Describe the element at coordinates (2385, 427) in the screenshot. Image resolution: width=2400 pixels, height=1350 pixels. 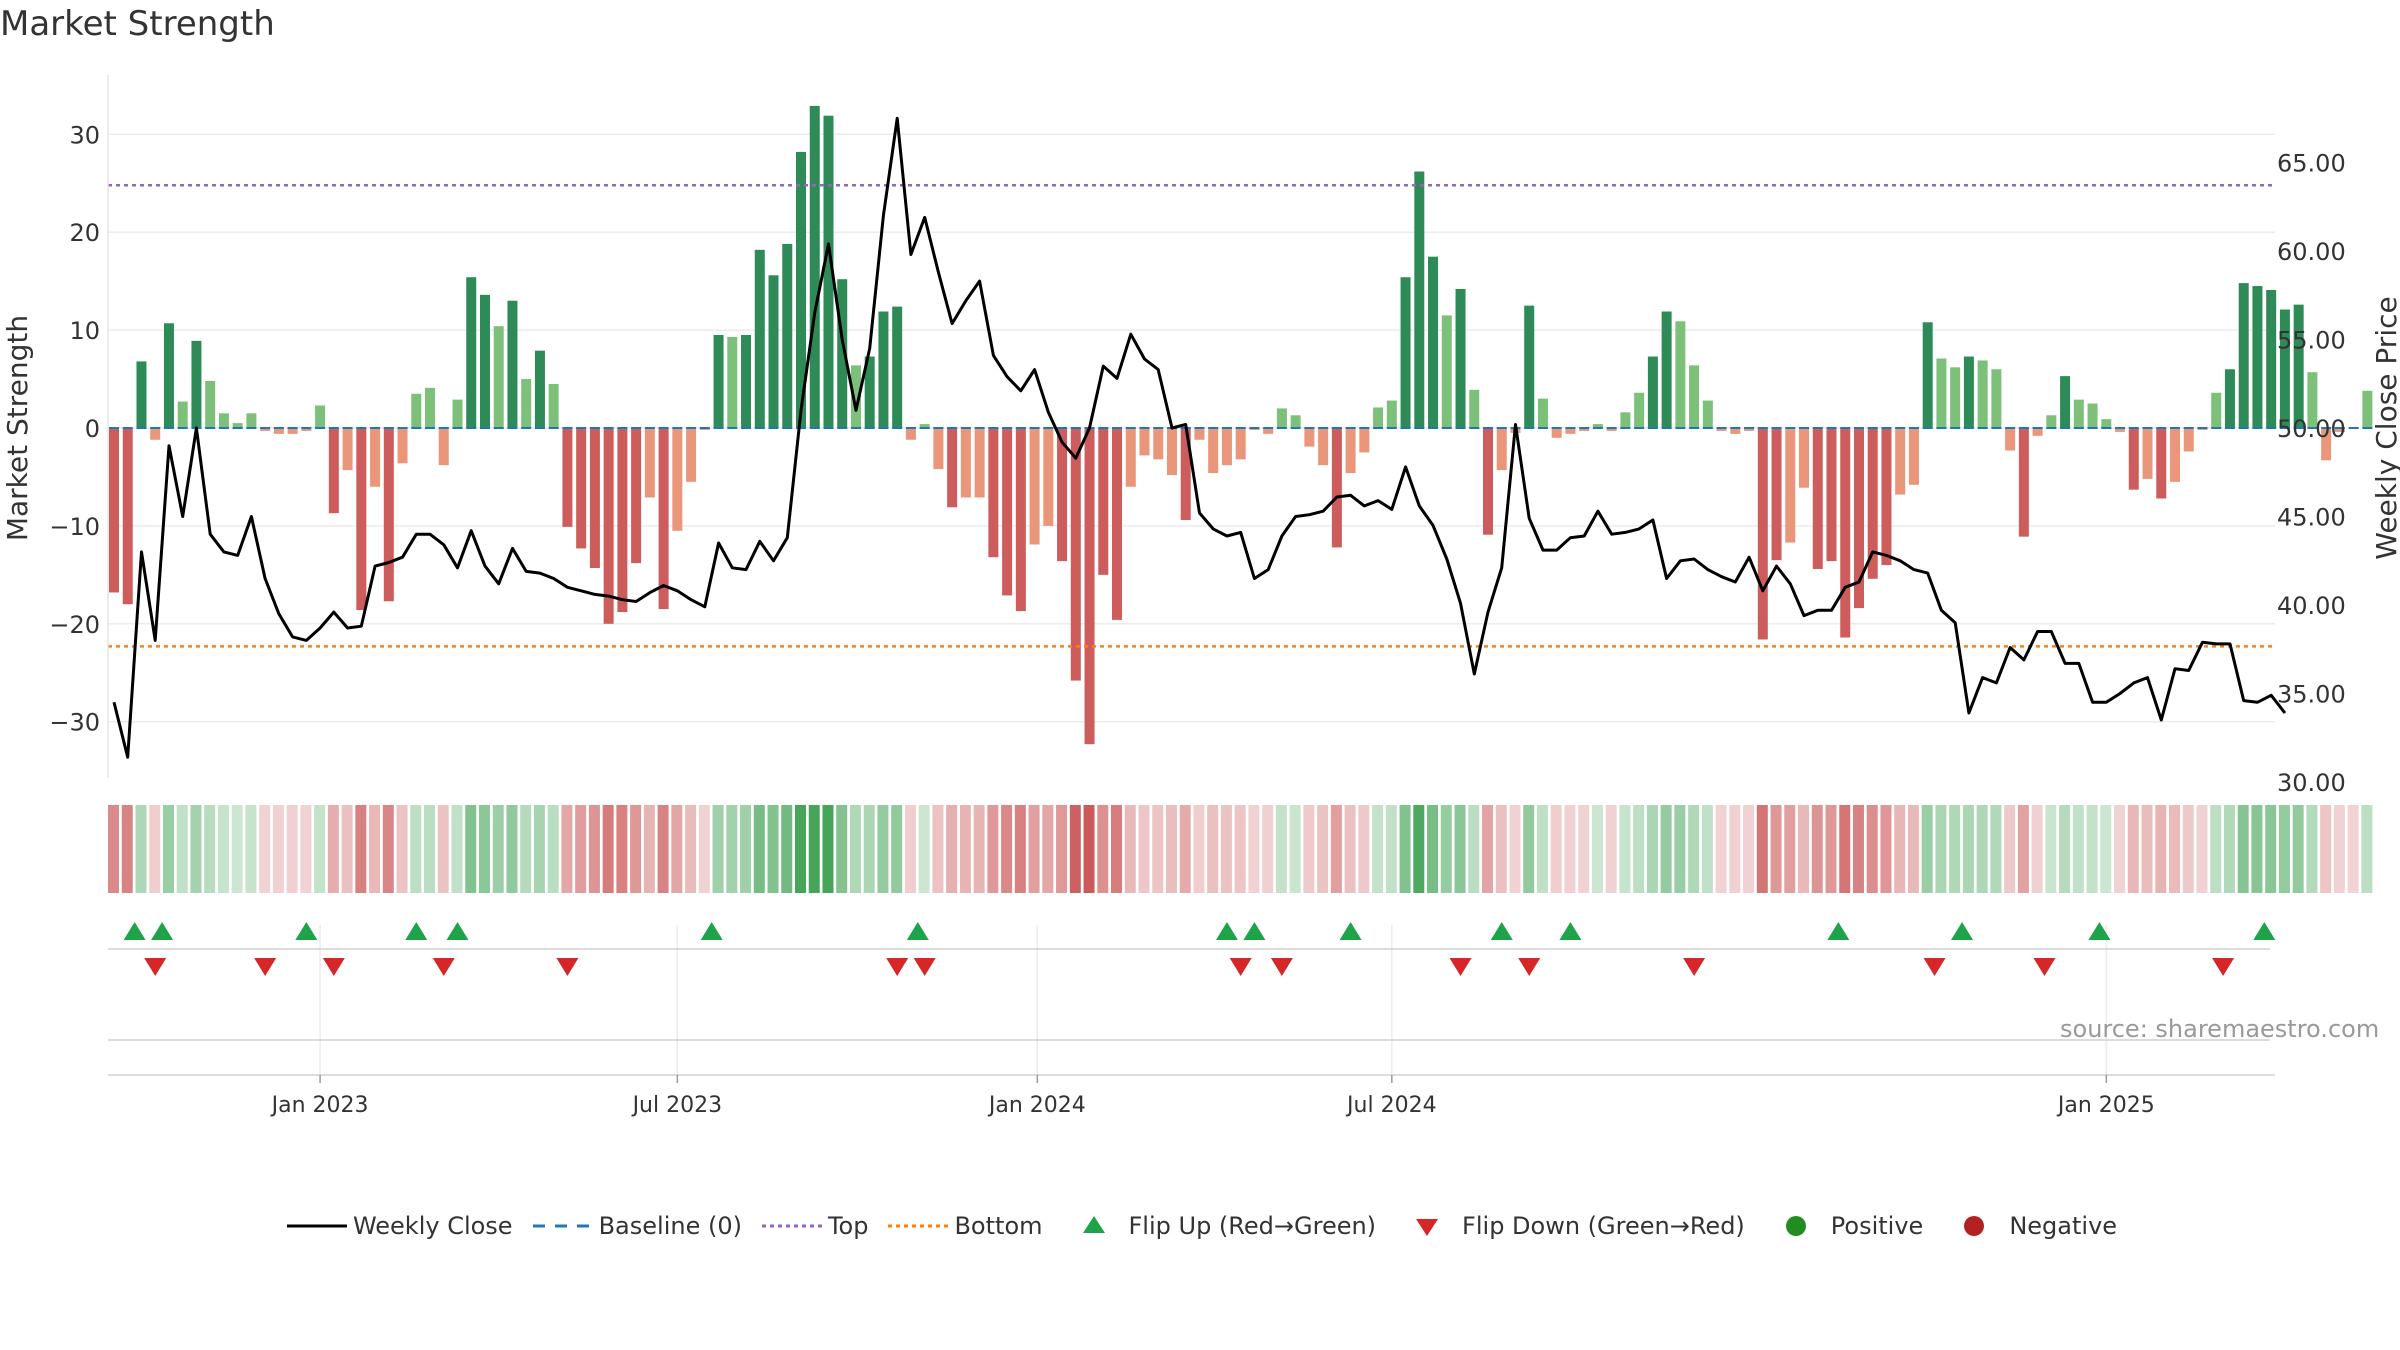
I see `y2-axis-title: Weekly Close Price` at that location.